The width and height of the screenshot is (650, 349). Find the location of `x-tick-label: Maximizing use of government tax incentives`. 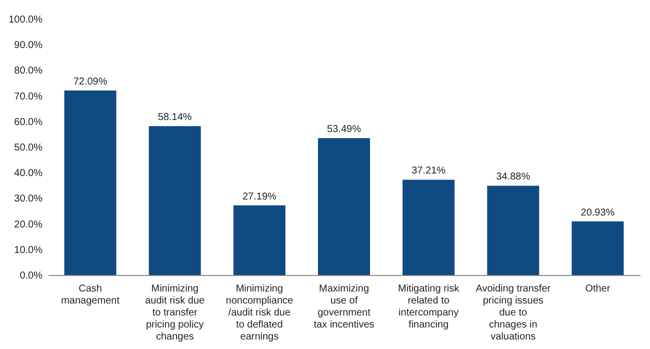

x-tick-label: Maximizing use of government tax incentives is located at coordinates (344, 307).